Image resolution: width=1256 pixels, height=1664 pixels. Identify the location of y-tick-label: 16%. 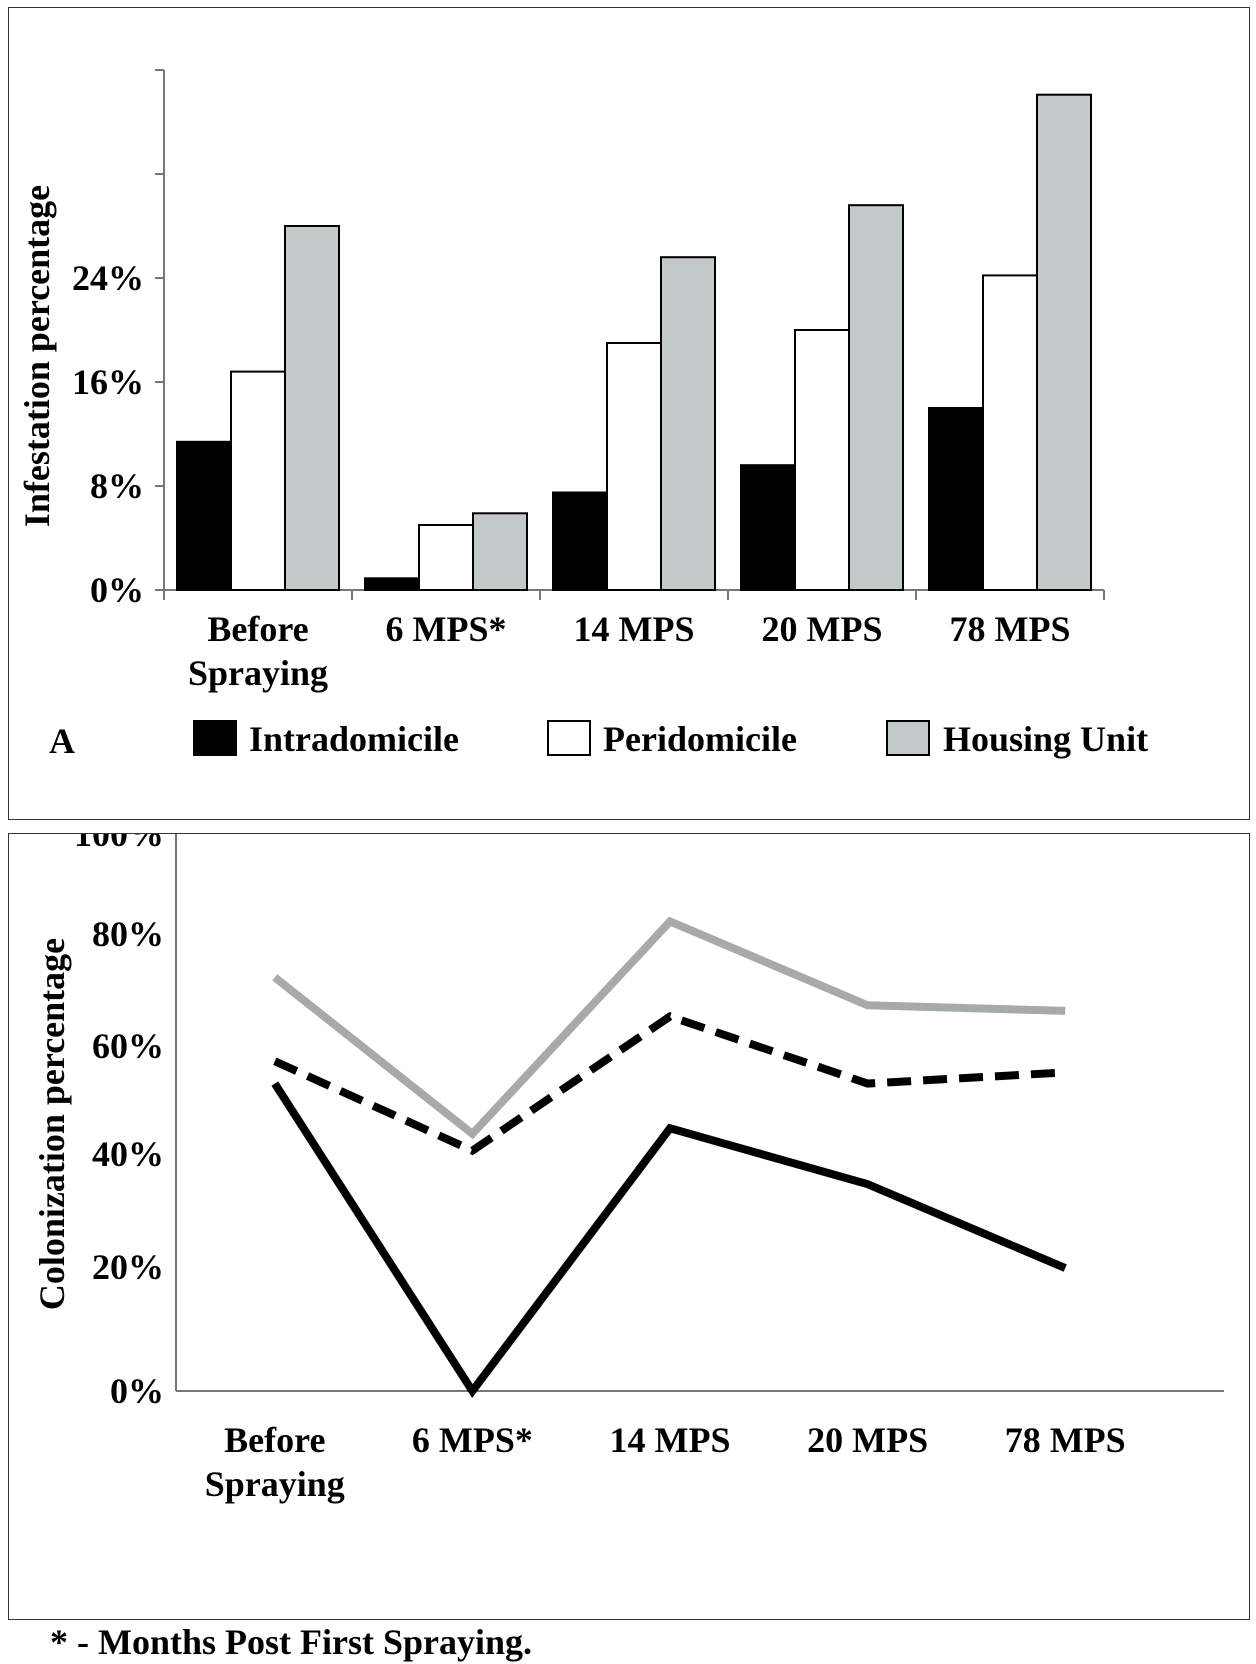
(108, 382).